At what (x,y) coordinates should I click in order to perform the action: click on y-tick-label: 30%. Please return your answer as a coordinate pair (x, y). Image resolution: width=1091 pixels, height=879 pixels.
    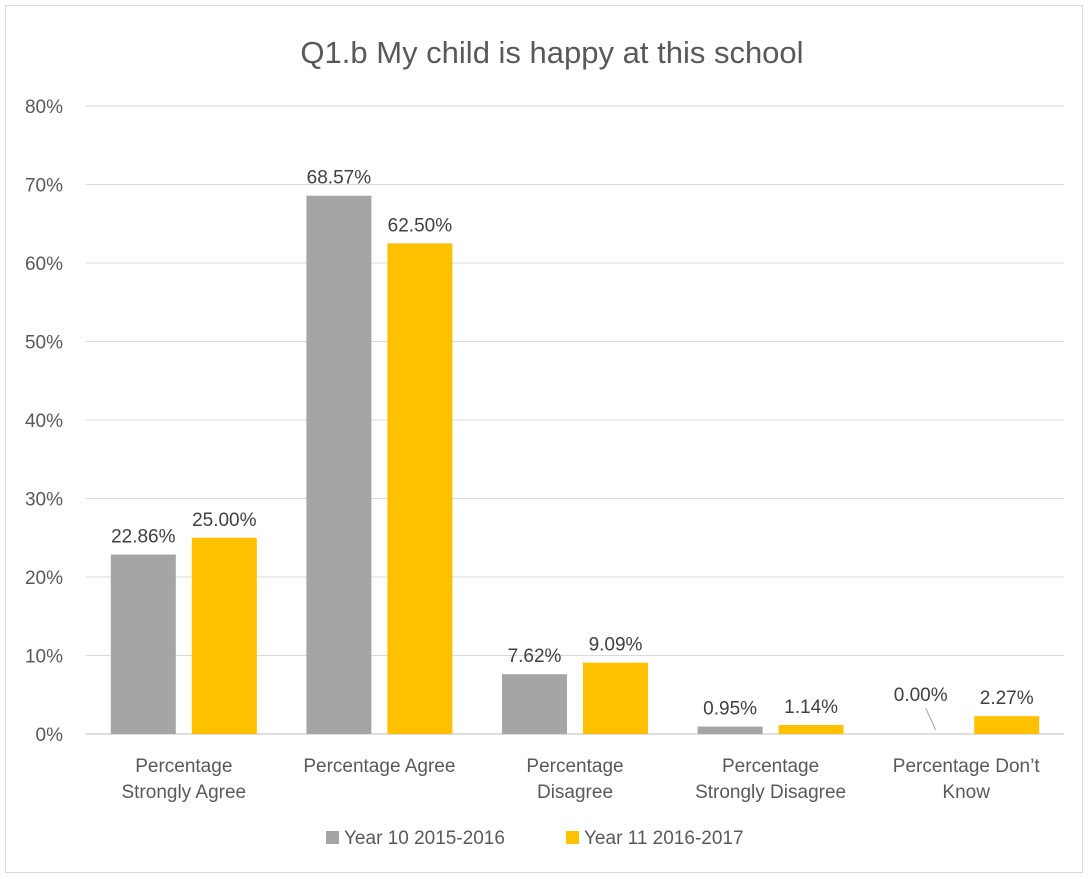
    Looking at the image, I should click on (44, 500).